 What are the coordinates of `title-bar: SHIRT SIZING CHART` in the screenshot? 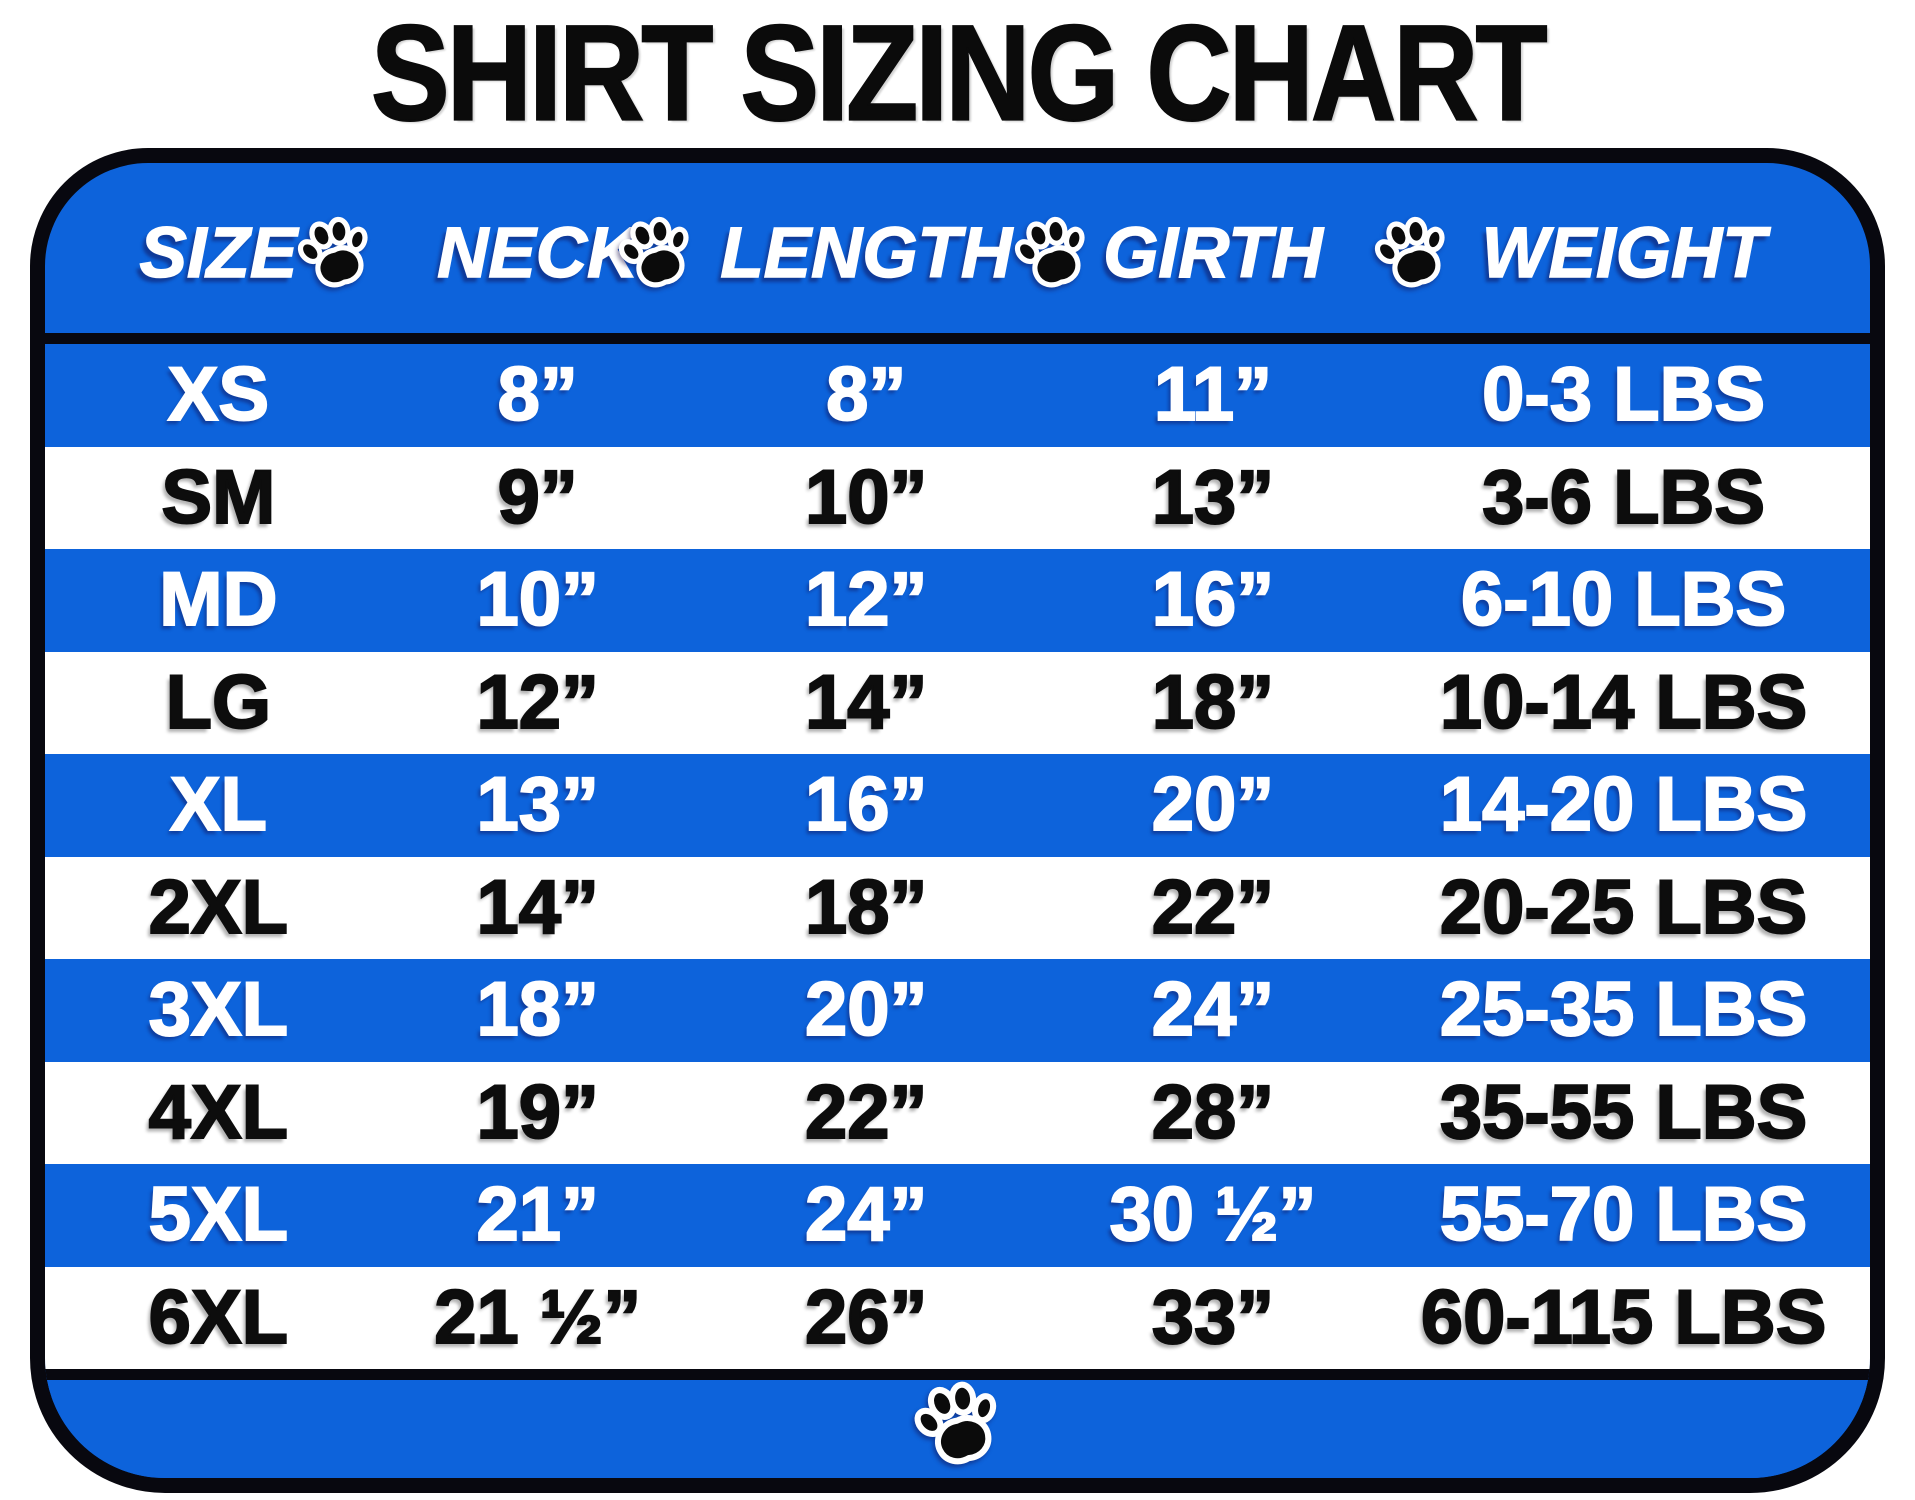 It's located at (957, 74).